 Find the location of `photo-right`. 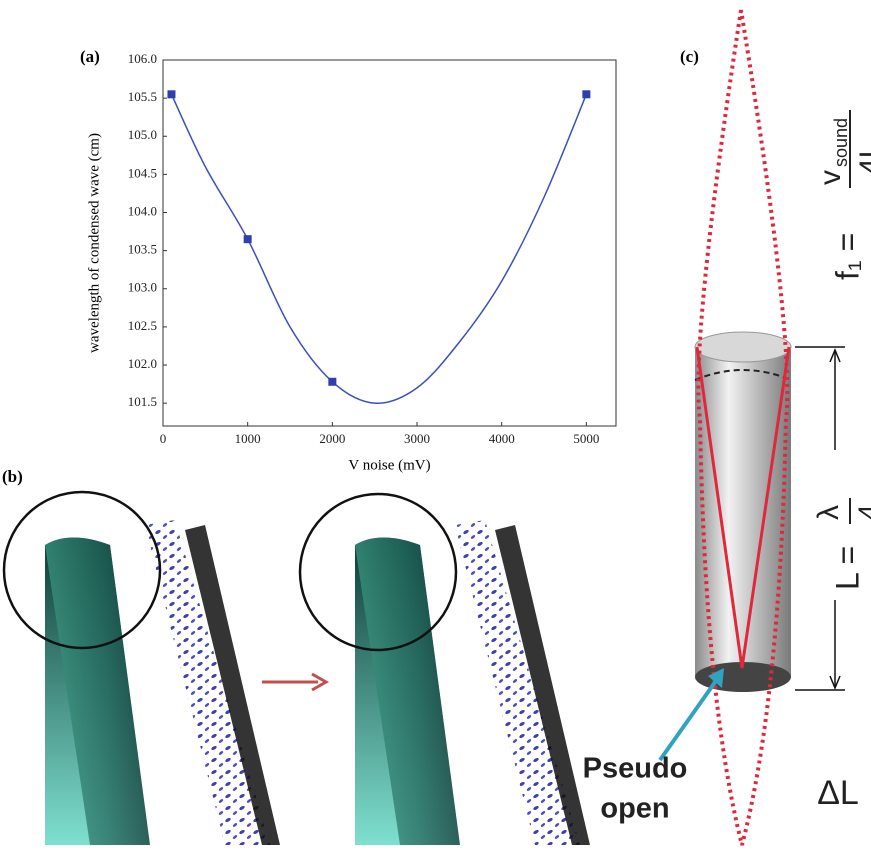

photo-right is located at coordinates (444, 668).